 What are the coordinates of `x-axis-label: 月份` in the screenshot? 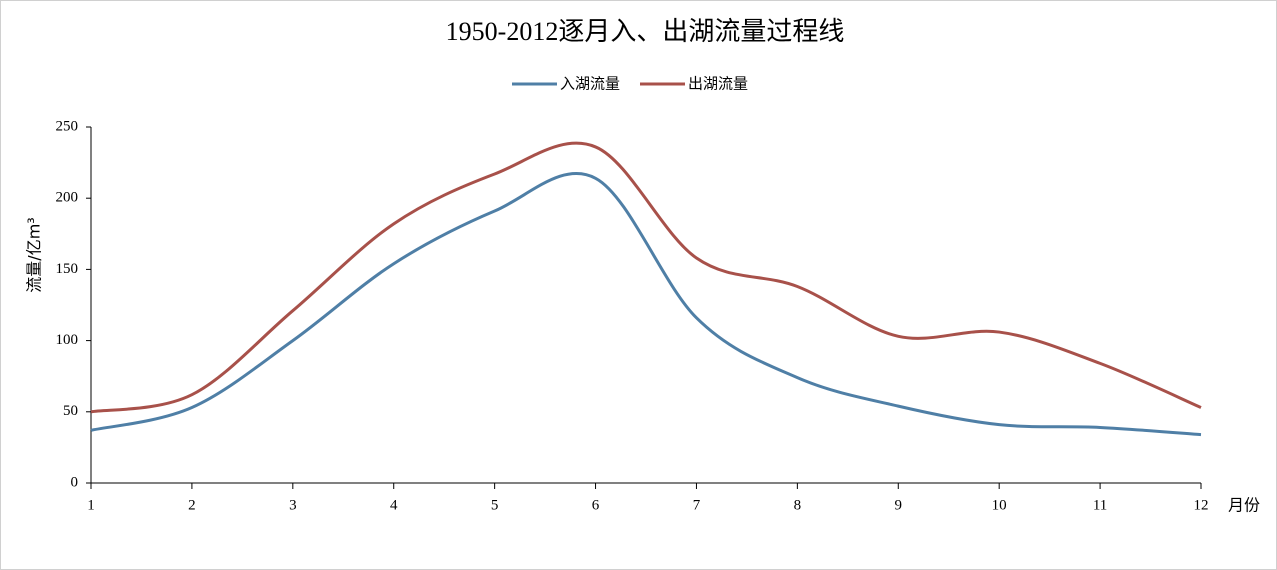 It's located at (1244, 505).